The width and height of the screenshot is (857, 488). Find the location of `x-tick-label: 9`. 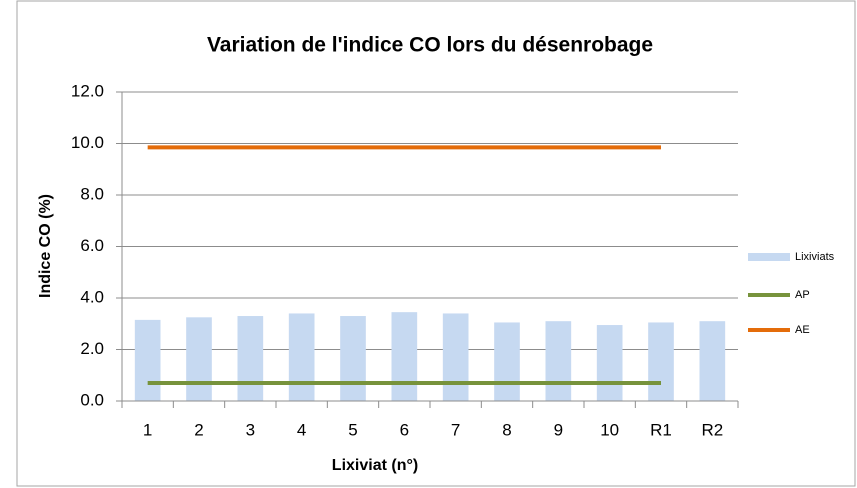

x-tick-label: 9 is located at coordinates (558, 429).